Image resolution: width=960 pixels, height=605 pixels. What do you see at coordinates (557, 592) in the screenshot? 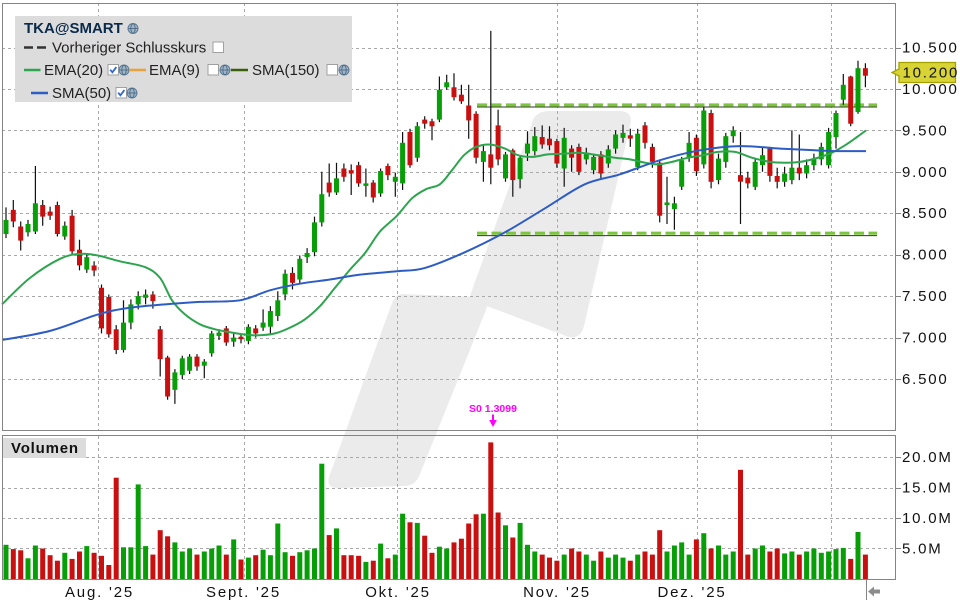
I see `svg-text: Nov. '25` at bounding box center [557, 592].